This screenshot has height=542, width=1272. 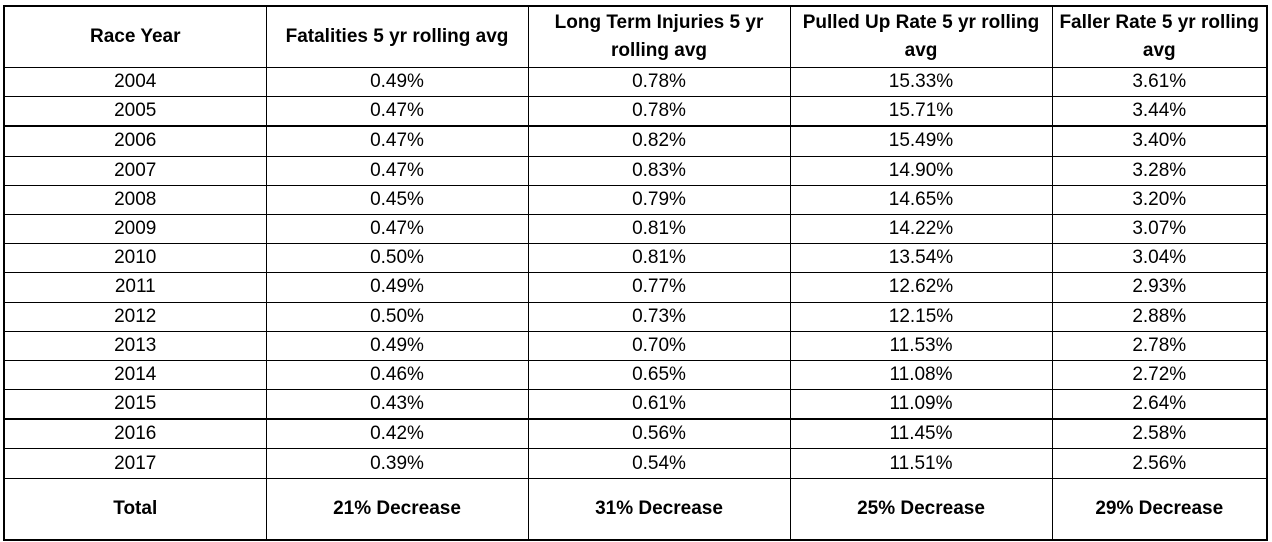 I want to click on race-year-cell: 2006, so click(x=135, y=141).